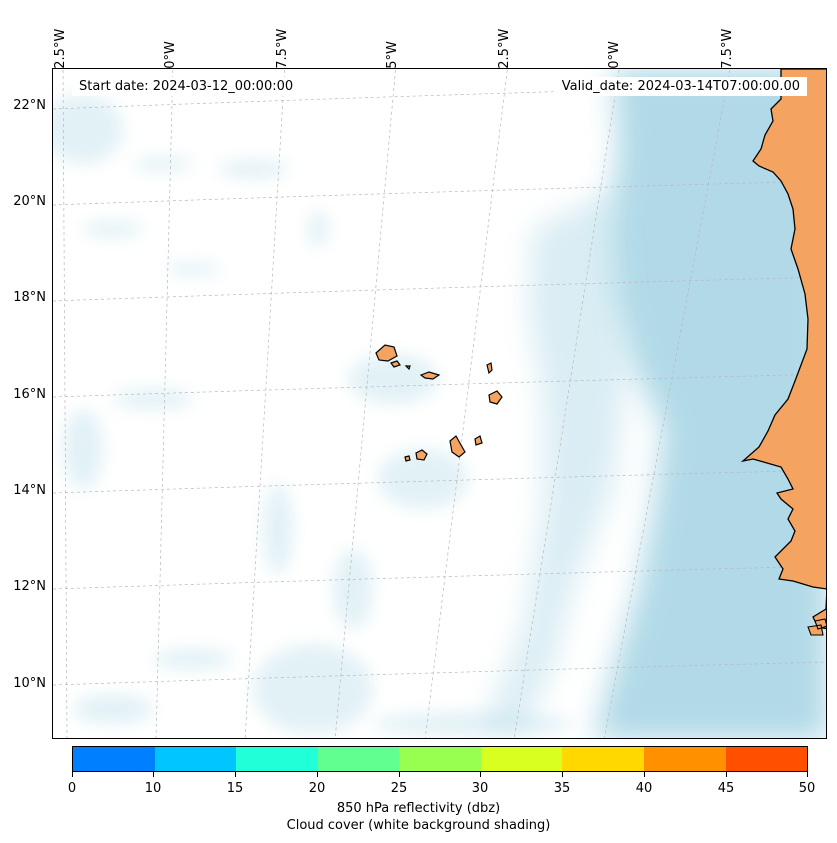  Describe the element at coordinates (726, 788) in the screenshot. I see `colorbar-tick-label: 45` at that location.